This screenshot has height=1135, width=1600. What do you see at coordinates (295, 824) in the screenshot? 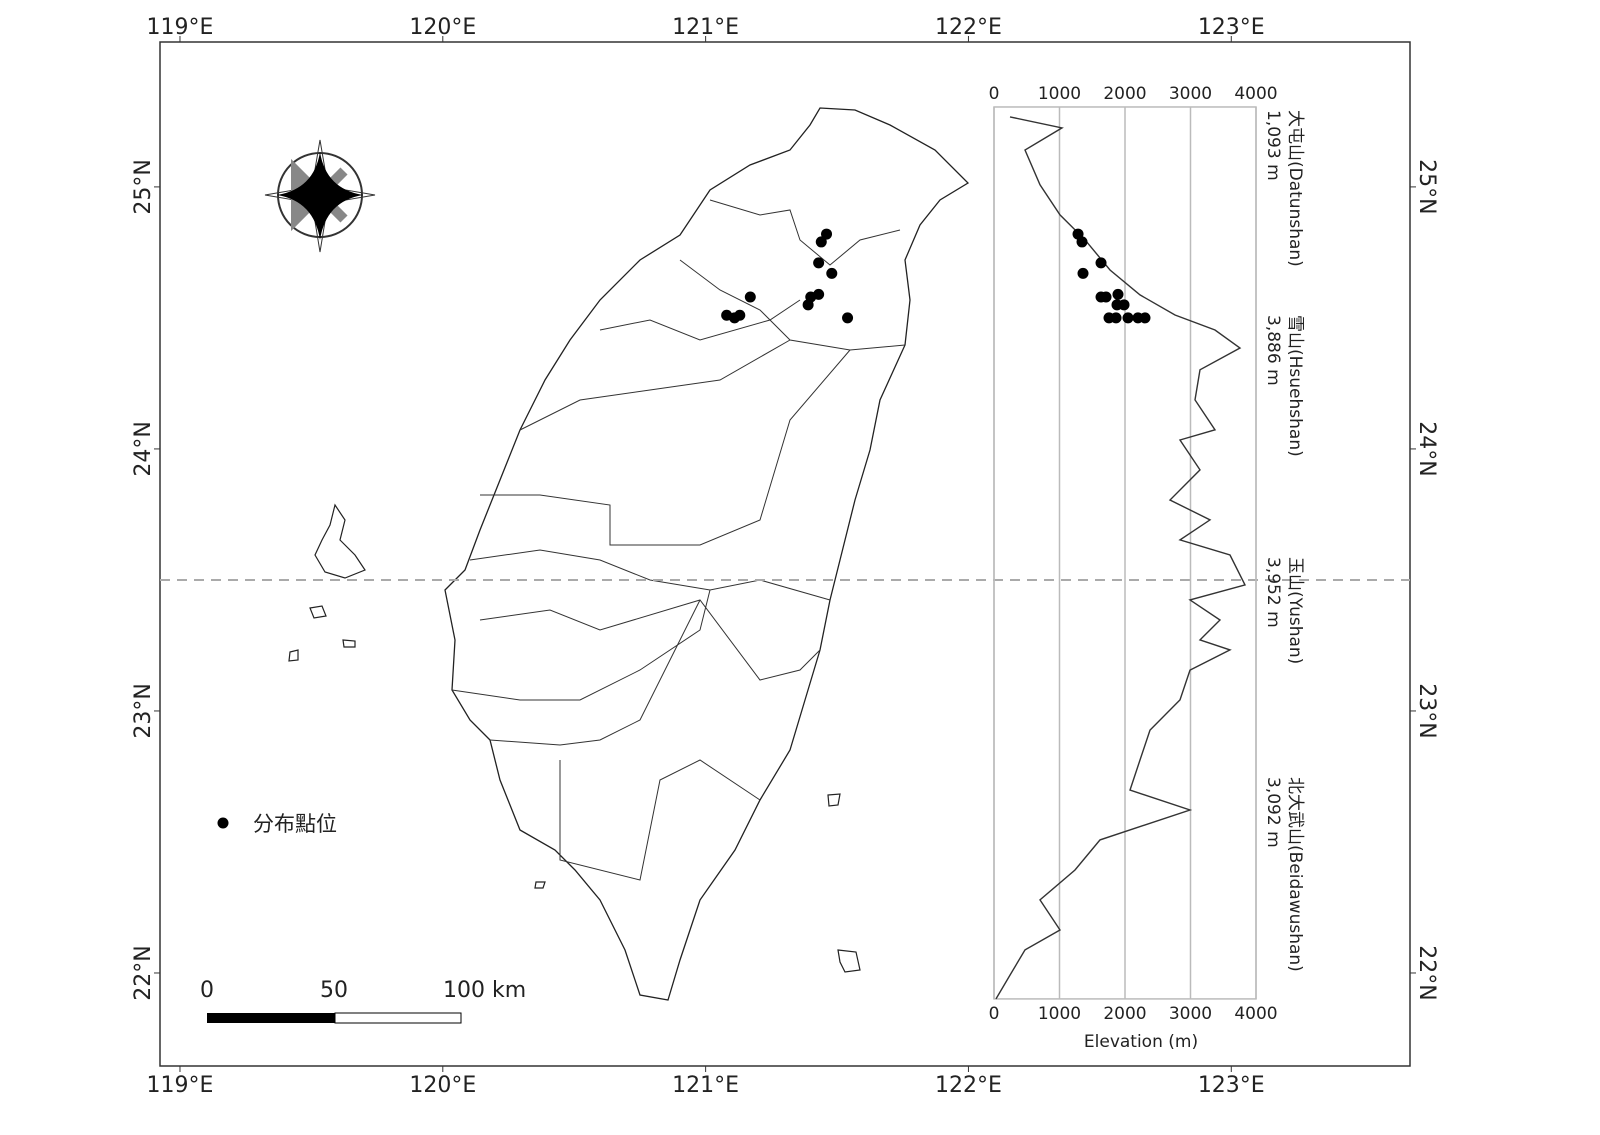
I see `legend-label: 分布點位` at bounding box center [295, 824].